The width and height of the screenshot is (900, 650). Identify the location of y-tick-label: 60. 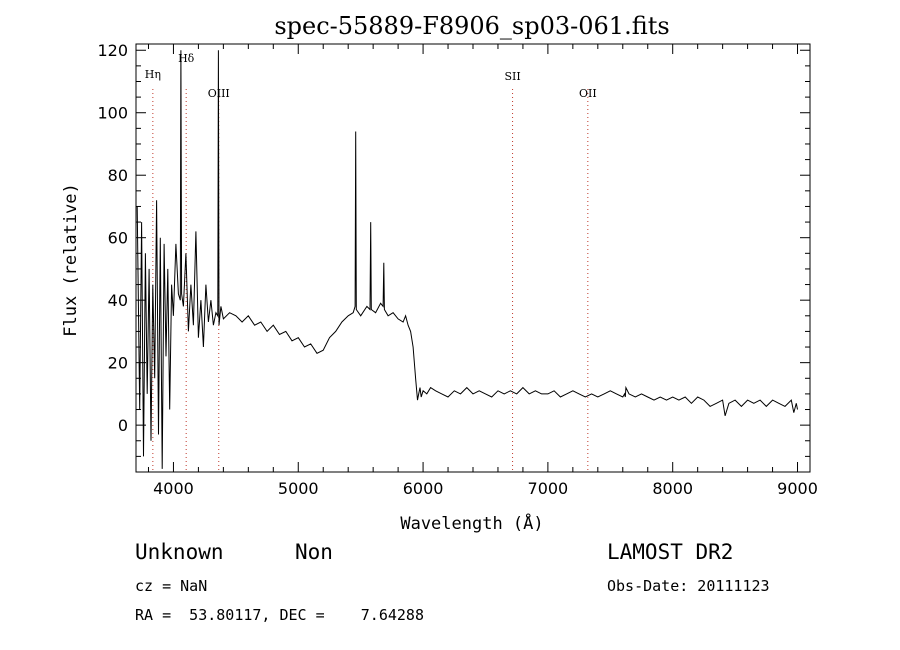
(118, 238).